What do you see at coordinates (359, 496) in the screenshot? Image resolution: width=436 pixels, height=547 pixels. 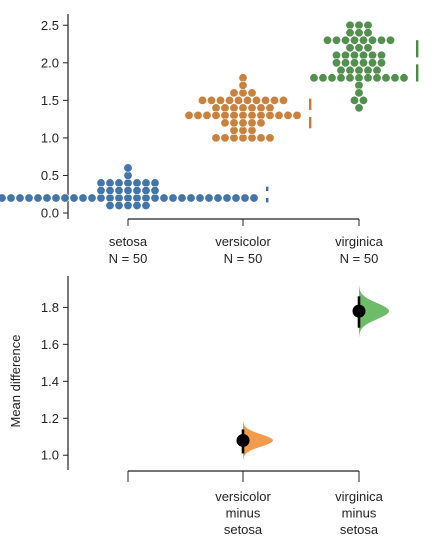 I see `x-comparison-label-line: virginica` at bounding box center [359, 496].